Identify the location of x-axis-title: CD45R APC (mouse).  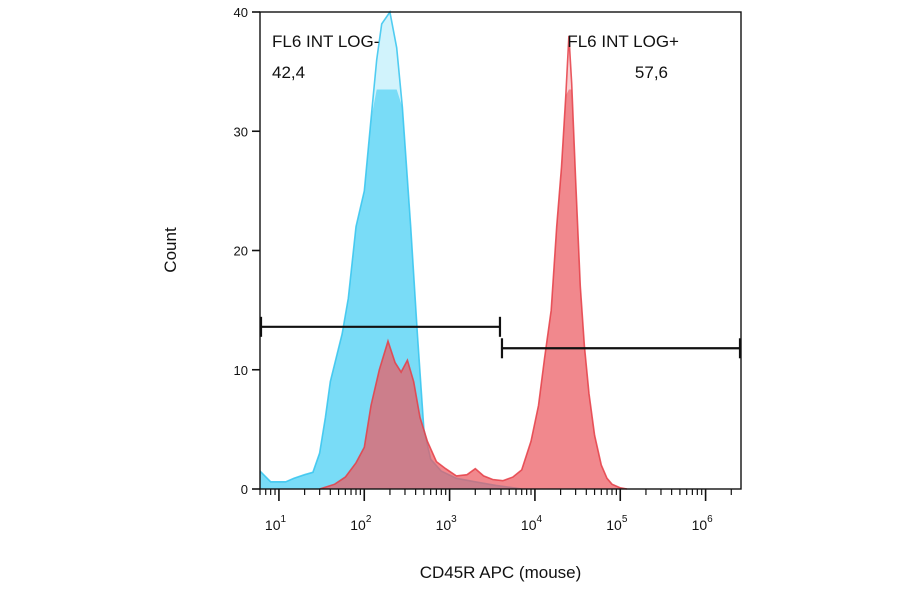
(501, 572).